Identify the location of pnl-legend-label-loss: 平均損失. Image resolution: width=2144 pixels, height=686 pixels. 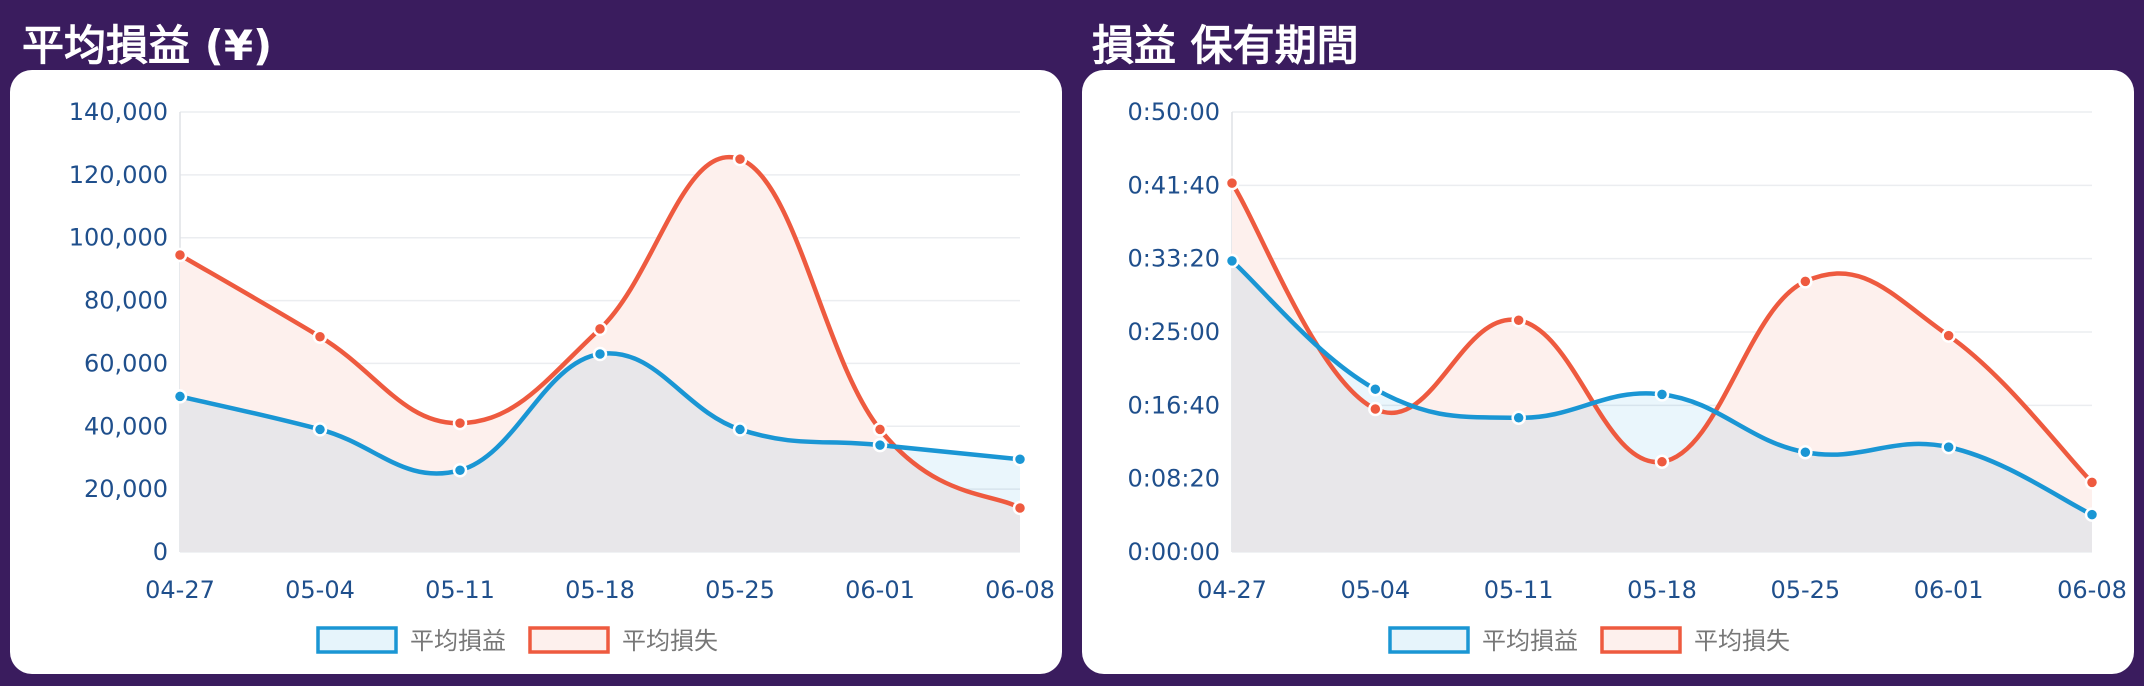
(670, 641).